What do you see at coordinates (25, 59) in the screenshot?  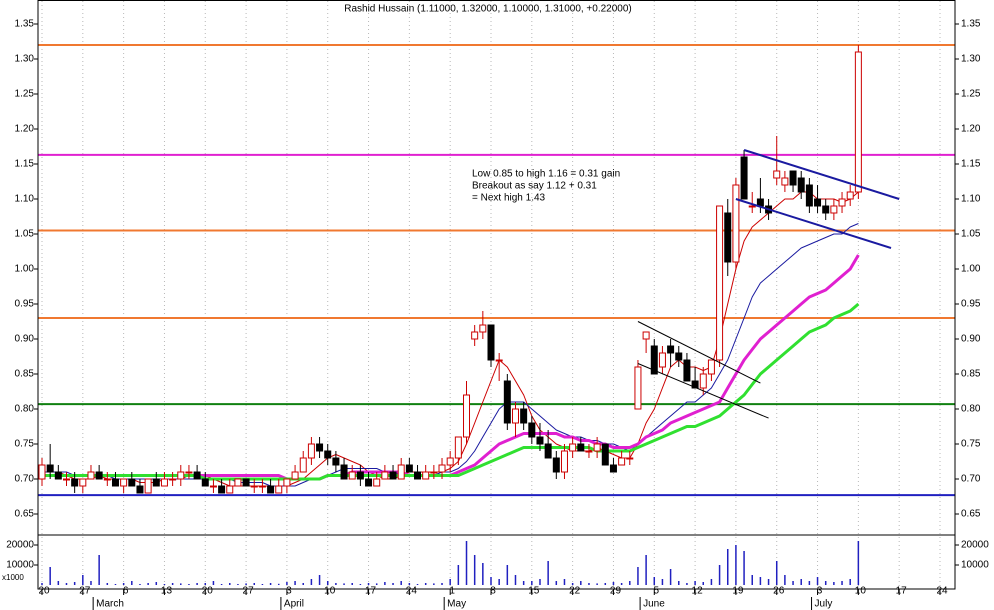 I see `y-tick-label: 1.30` at bounding box center [25, 59].